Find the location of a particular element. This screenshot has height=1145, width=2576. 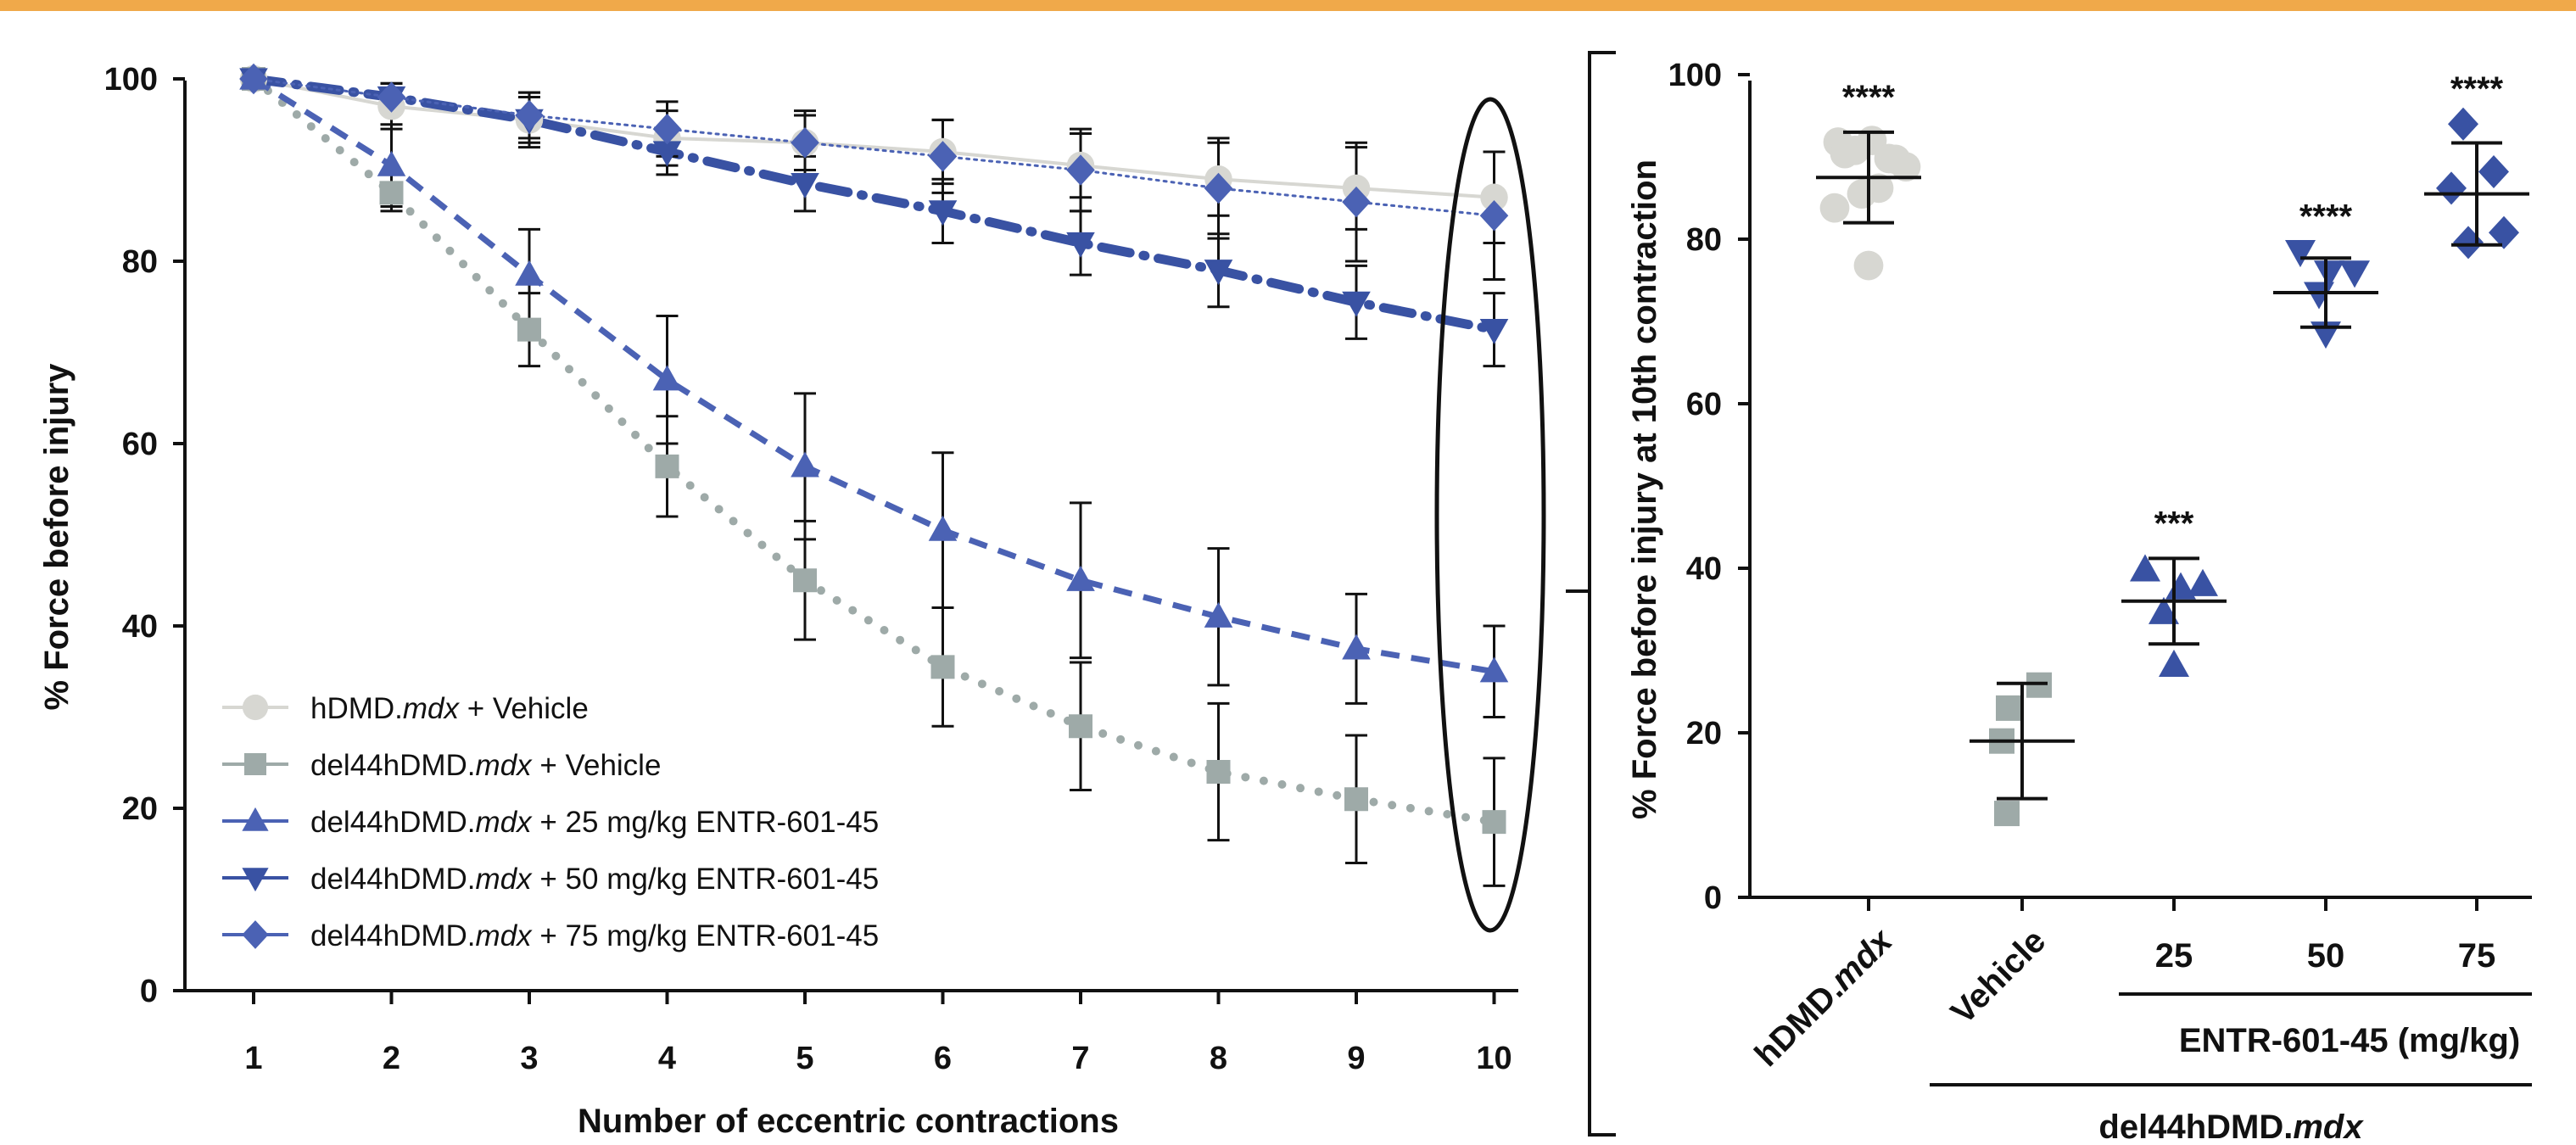

legend-label-hdmd_vehicle: hDMD.mdx + Vehicle is located at coordinates (449, 708).